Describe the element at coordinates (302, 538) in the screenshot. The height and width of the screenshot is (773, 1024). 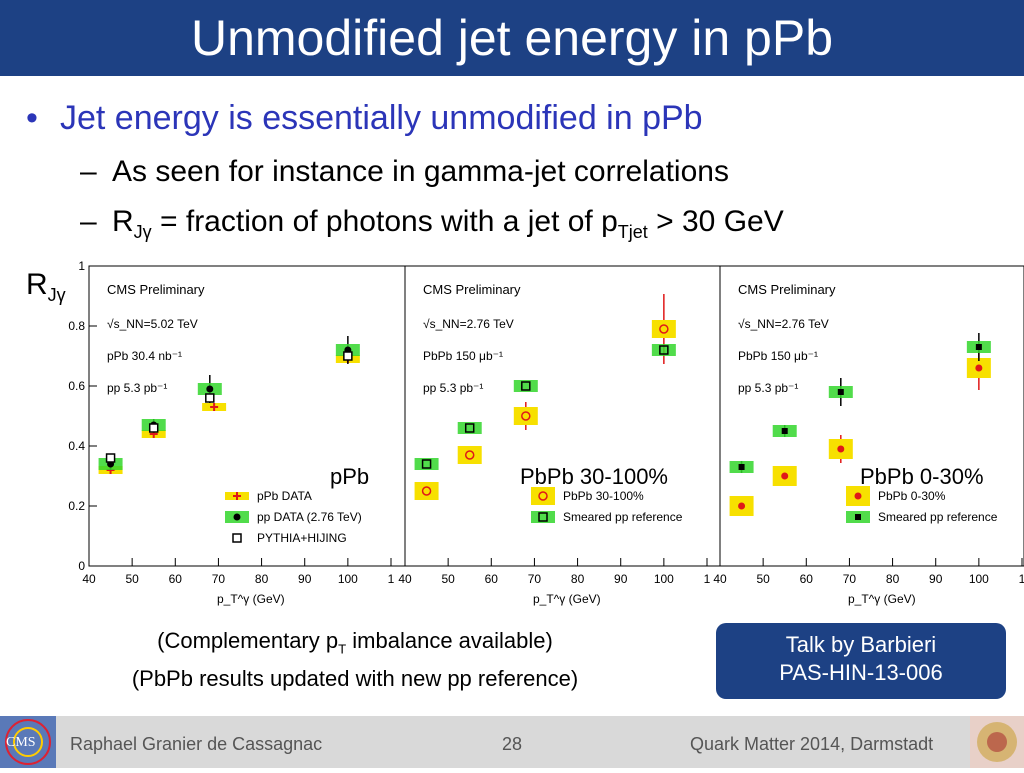
I see `panel-1-legend-label: PYTHIA+HIJING` at that location.